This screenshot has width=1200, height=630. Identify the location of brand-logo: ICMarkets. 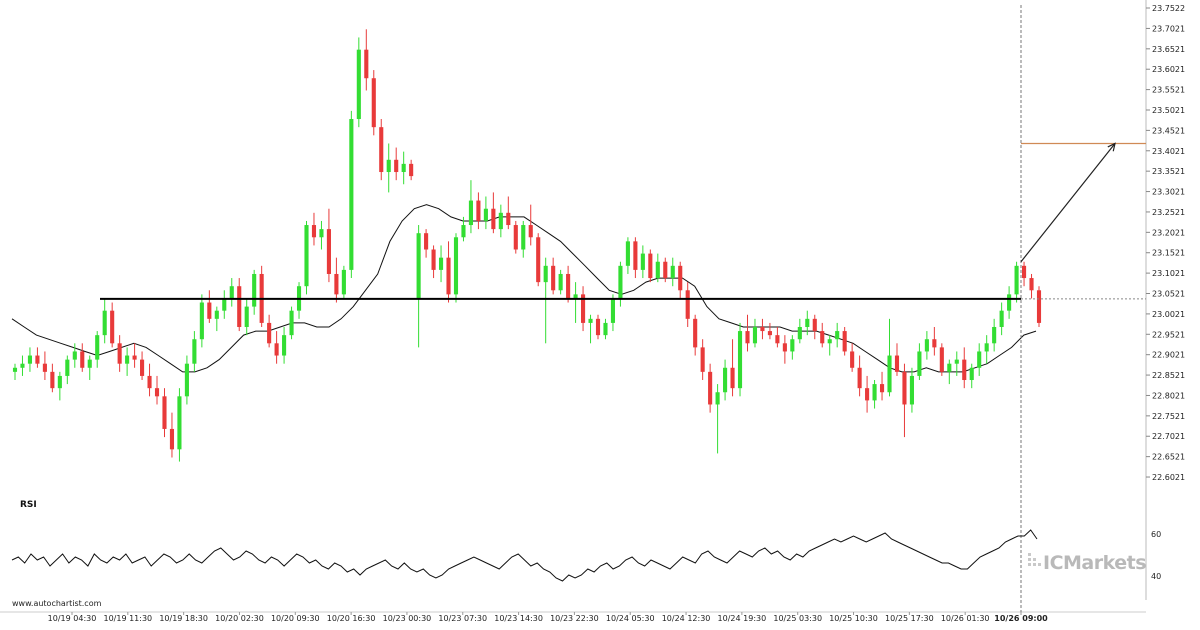
(1087, 563).